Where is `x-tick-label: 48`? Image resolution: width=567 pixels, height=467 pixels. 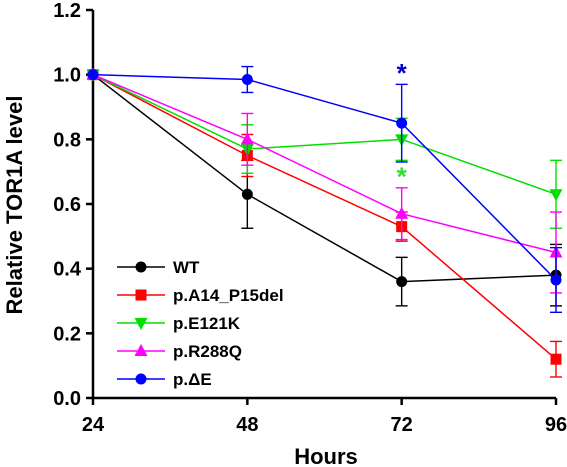 x-tick-label: 48 is located at coordinates (247, 425).